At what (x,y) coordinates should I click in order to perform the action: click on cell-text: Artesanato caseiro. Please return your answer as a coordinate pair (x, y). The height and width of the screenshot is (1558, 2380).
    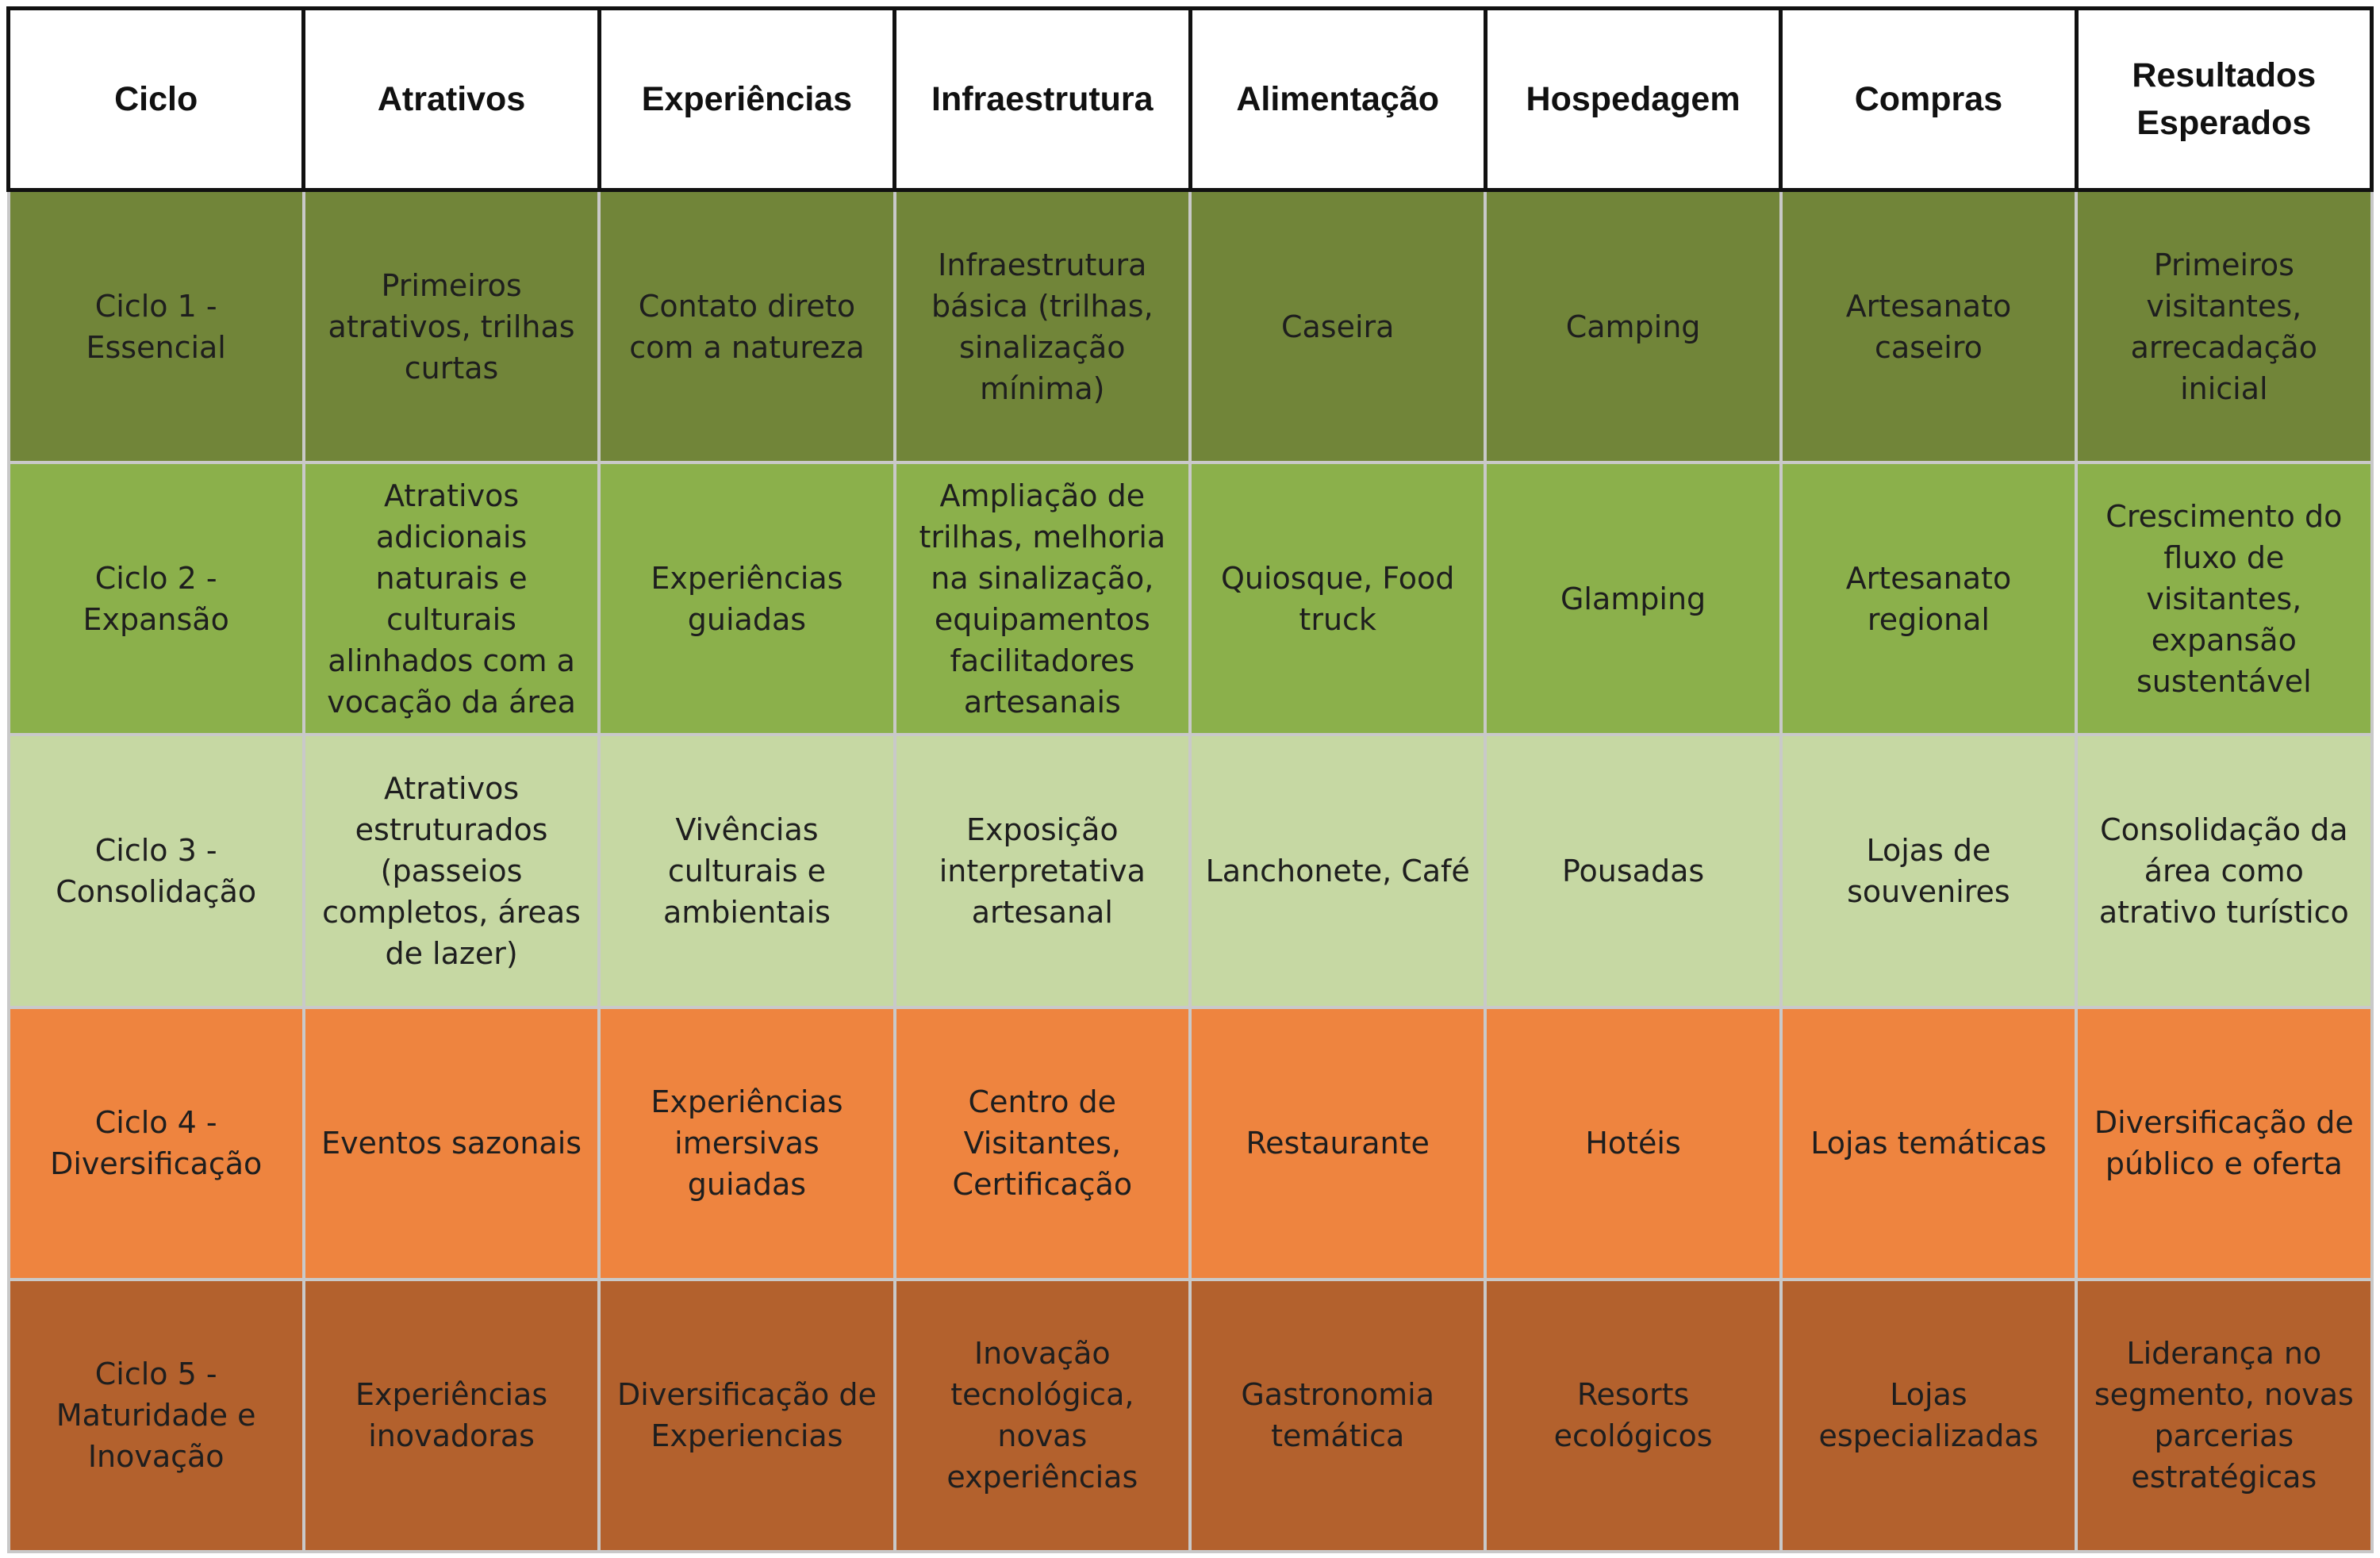
    Looking at the image, I should click on (1928, 326).